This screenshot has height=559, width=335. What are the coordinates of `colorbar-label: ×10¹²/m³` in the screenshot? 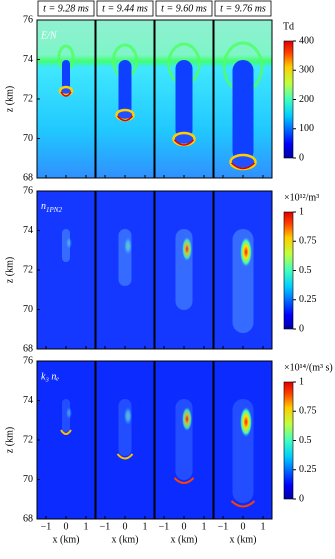 It's located at (301, 197).